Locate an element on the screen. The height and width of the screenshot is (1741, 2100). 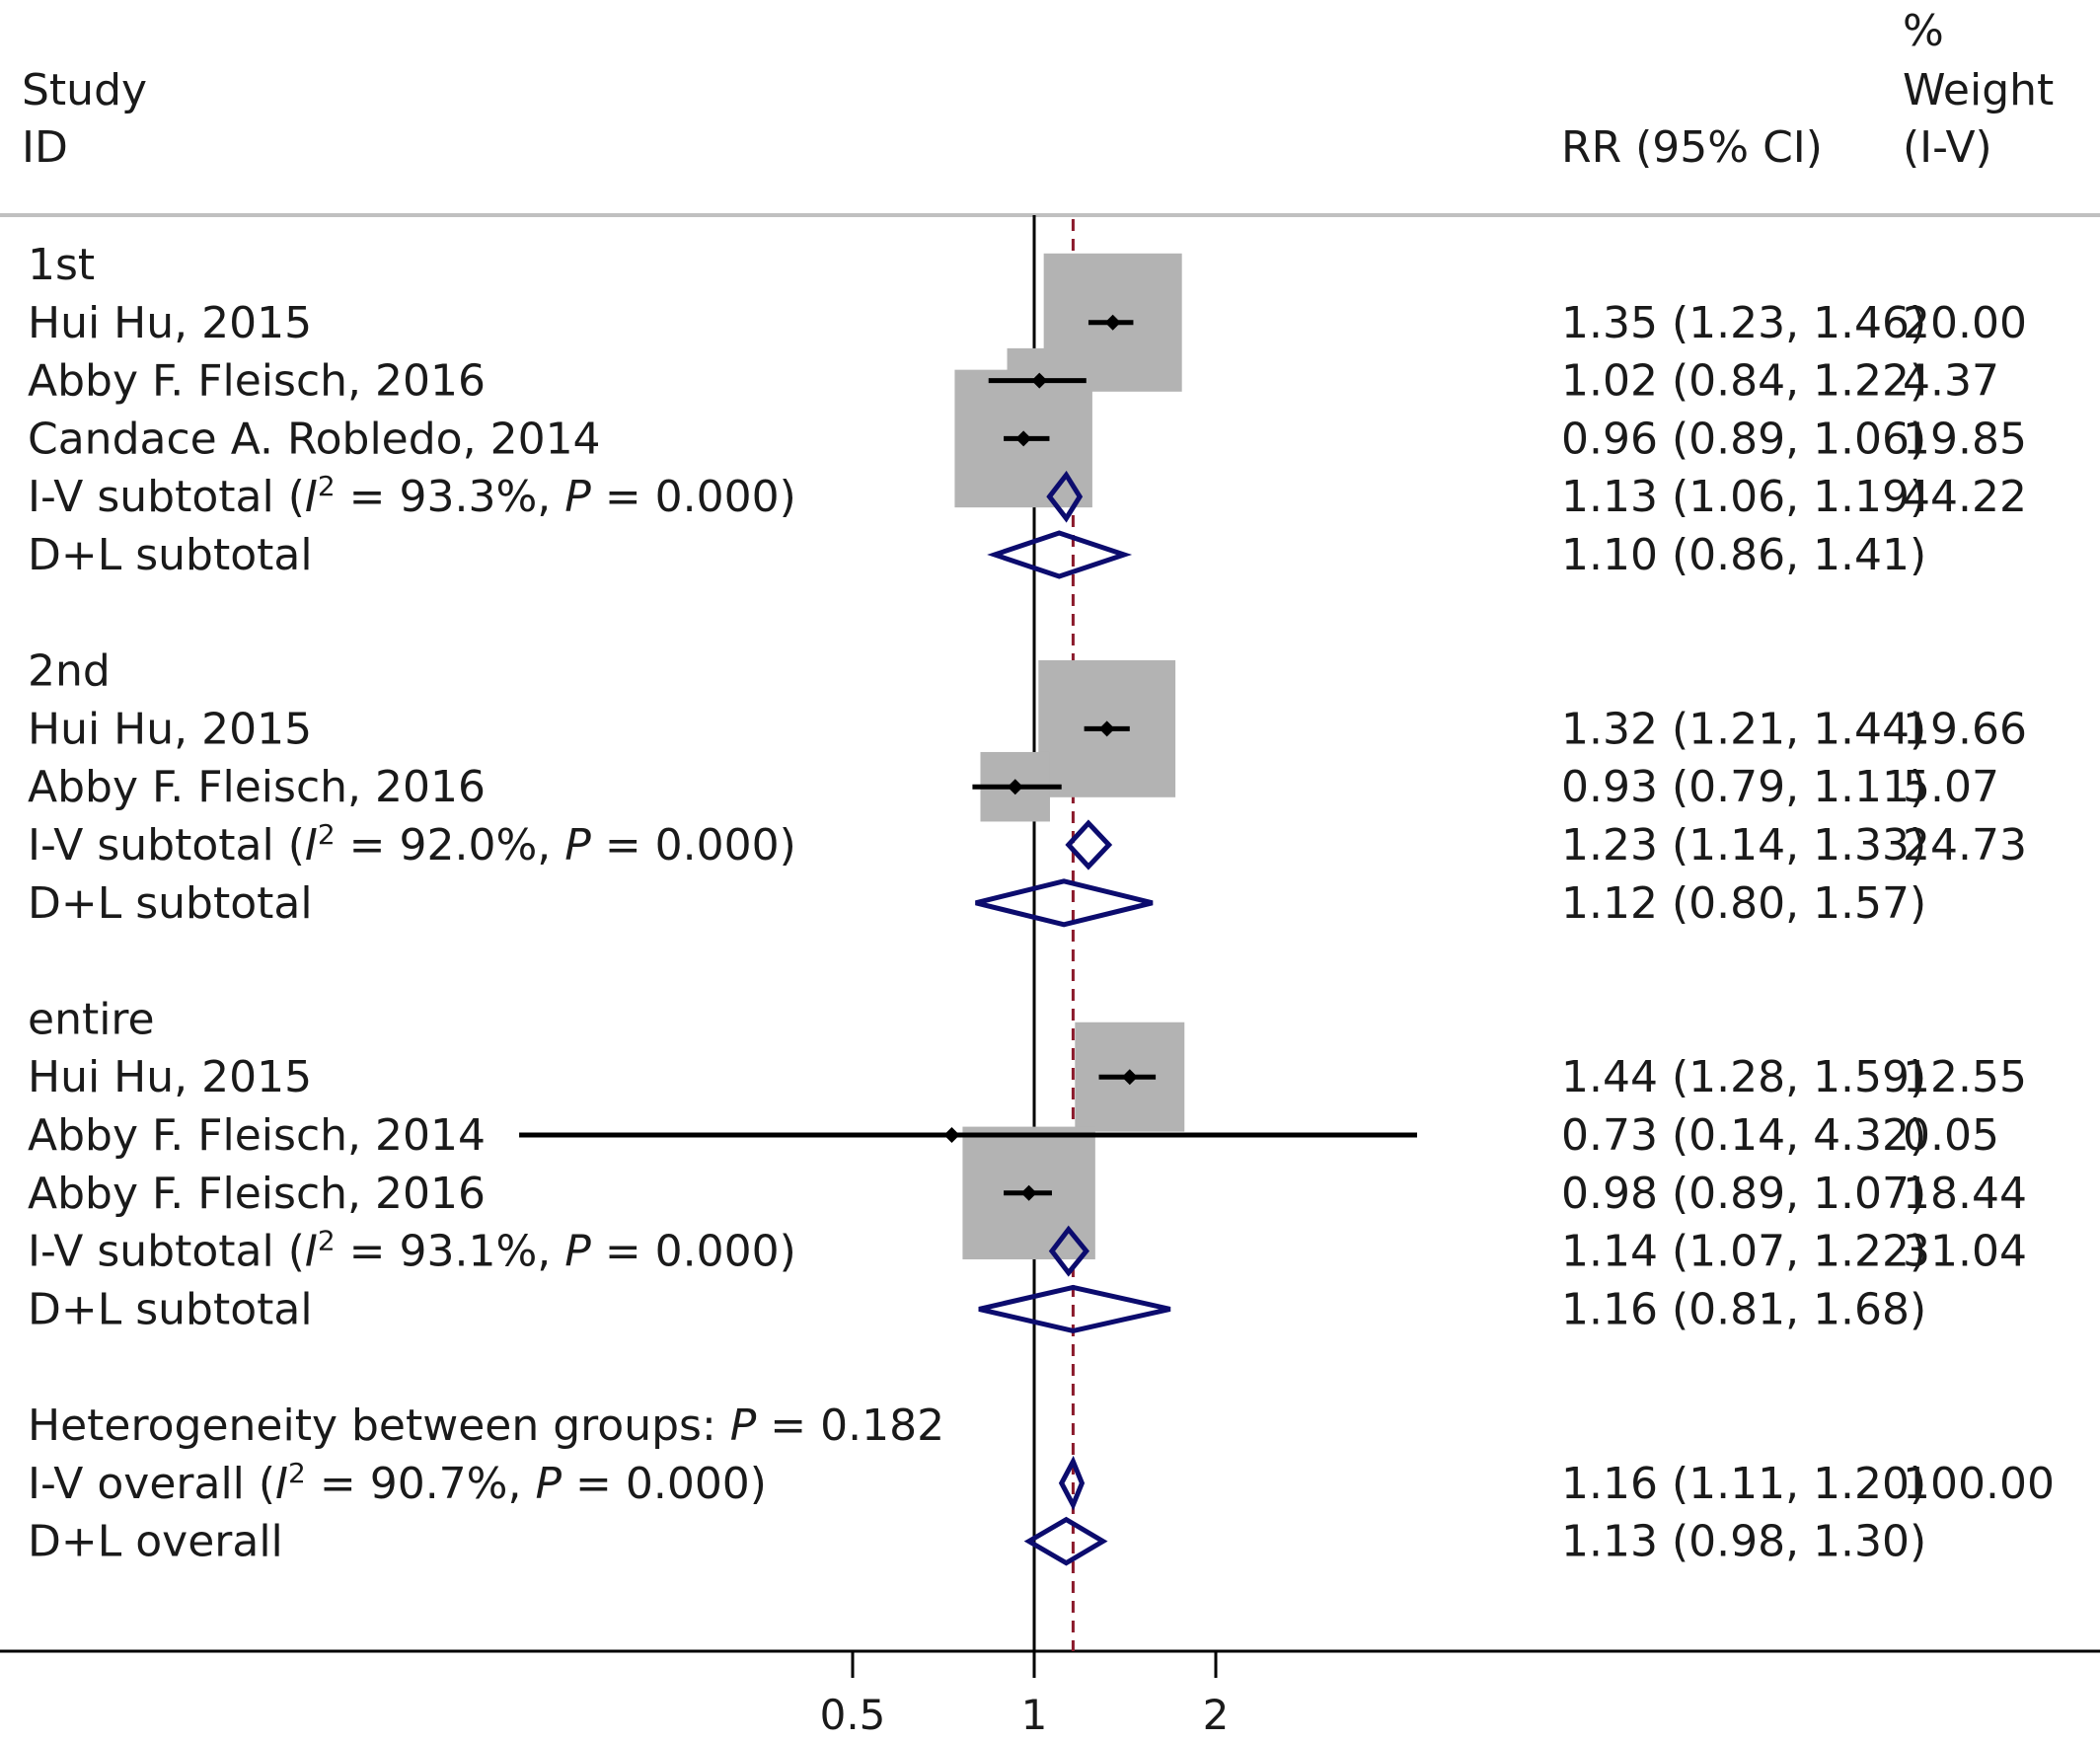
weight-text: 12.55 is located at coordinates (1965, 1077).